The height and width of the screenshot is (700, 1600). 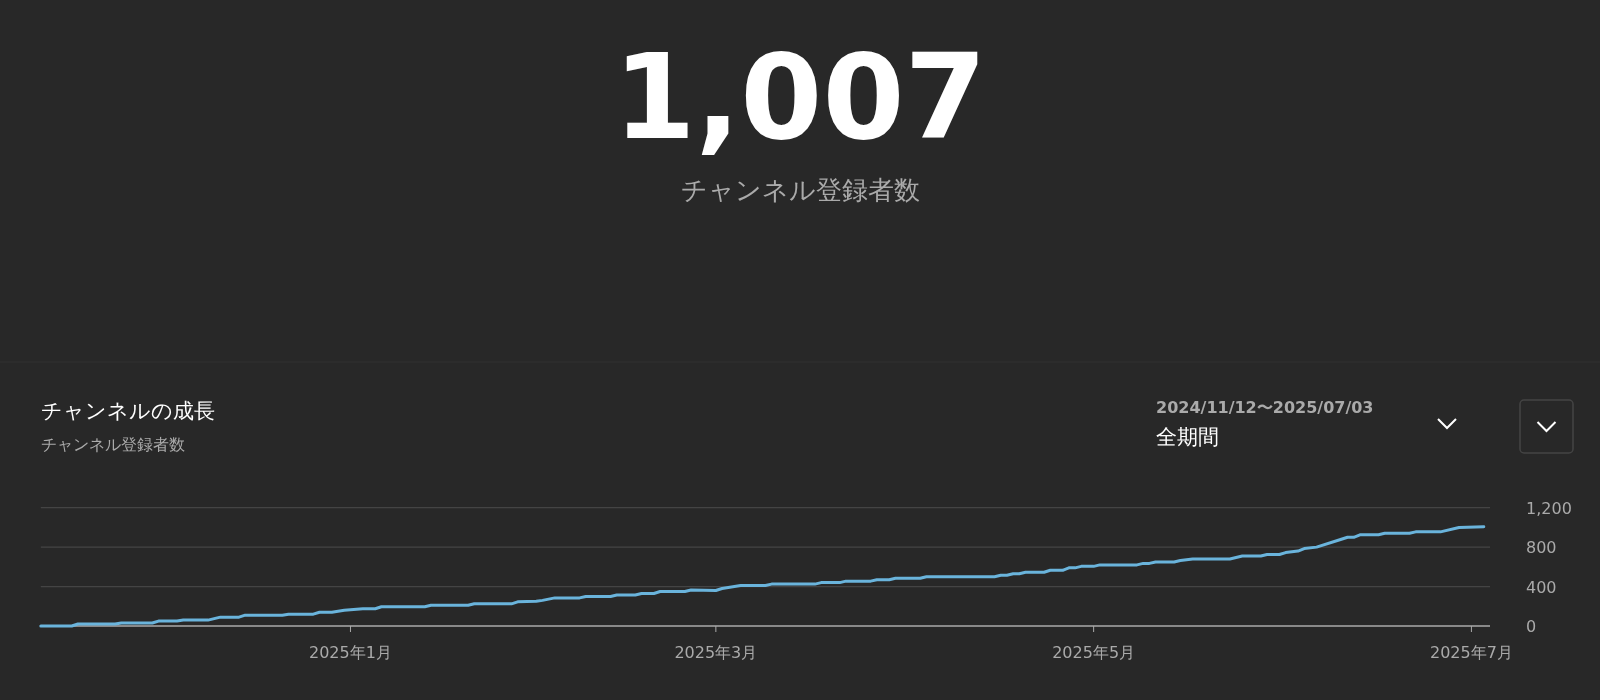 What do you see at coordinates (1265, 407) in the screenshot?
I see `text: 2024/11/12〜2025/07/03` at bounding box center [1265, 407].